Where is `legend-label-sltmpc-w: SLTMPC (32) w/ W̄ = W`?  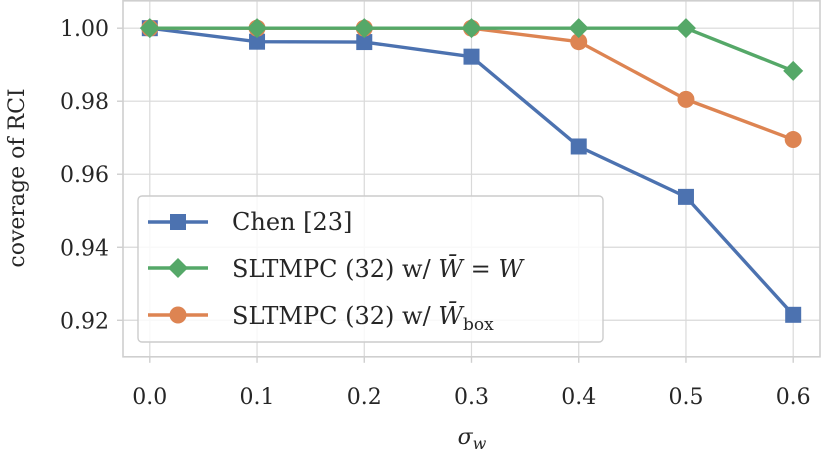
legend-label-sltmpc-w: SLTMPC (32) w/ W̄ = W is located at coordinates (378, 269).